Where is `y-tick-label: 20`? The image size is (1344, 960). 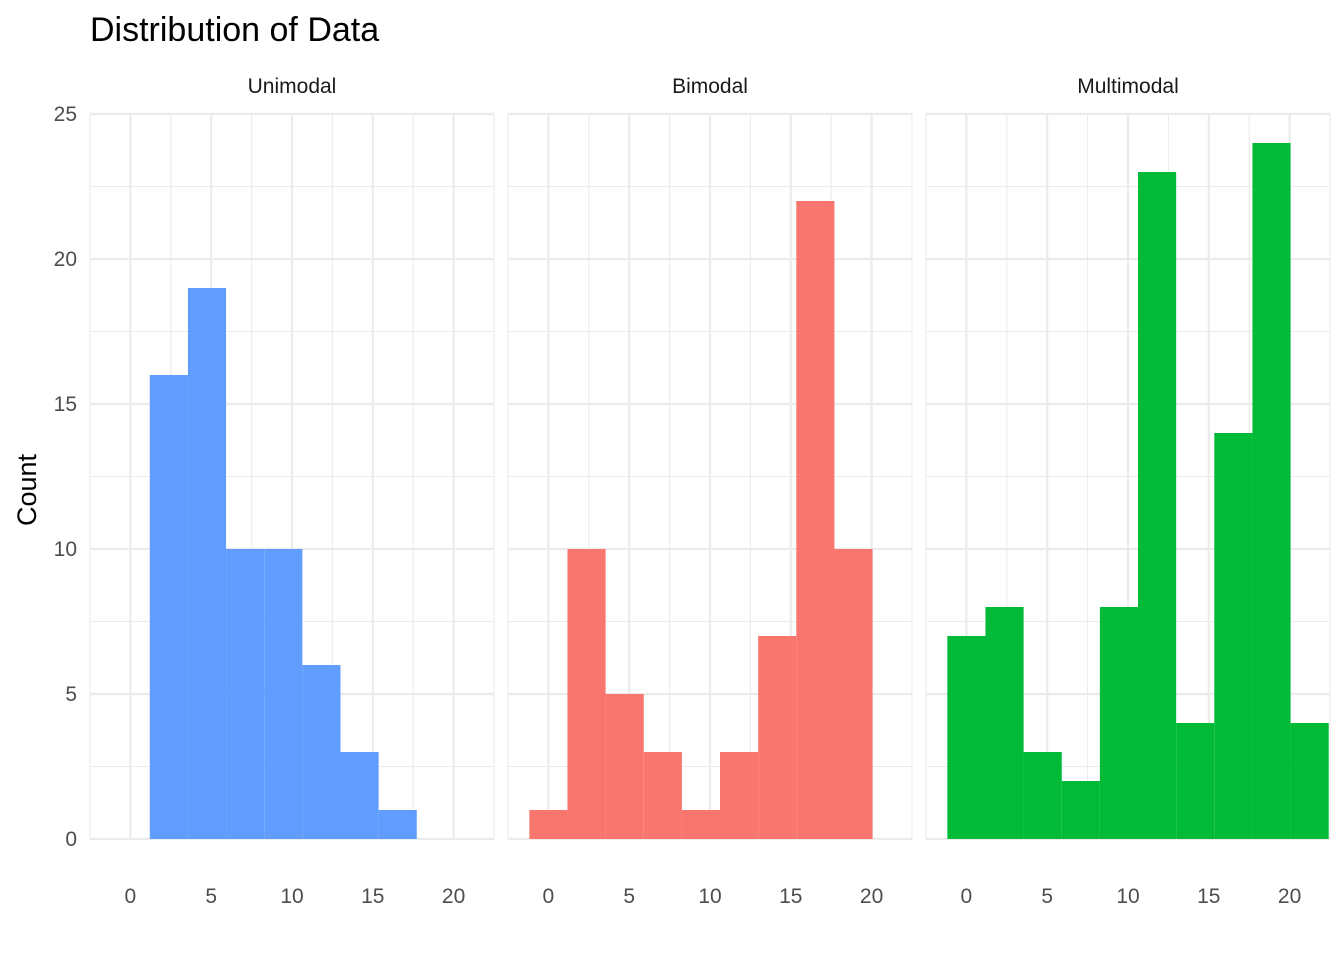
y-tick-label: 20 is located at coordinates (65, 259).